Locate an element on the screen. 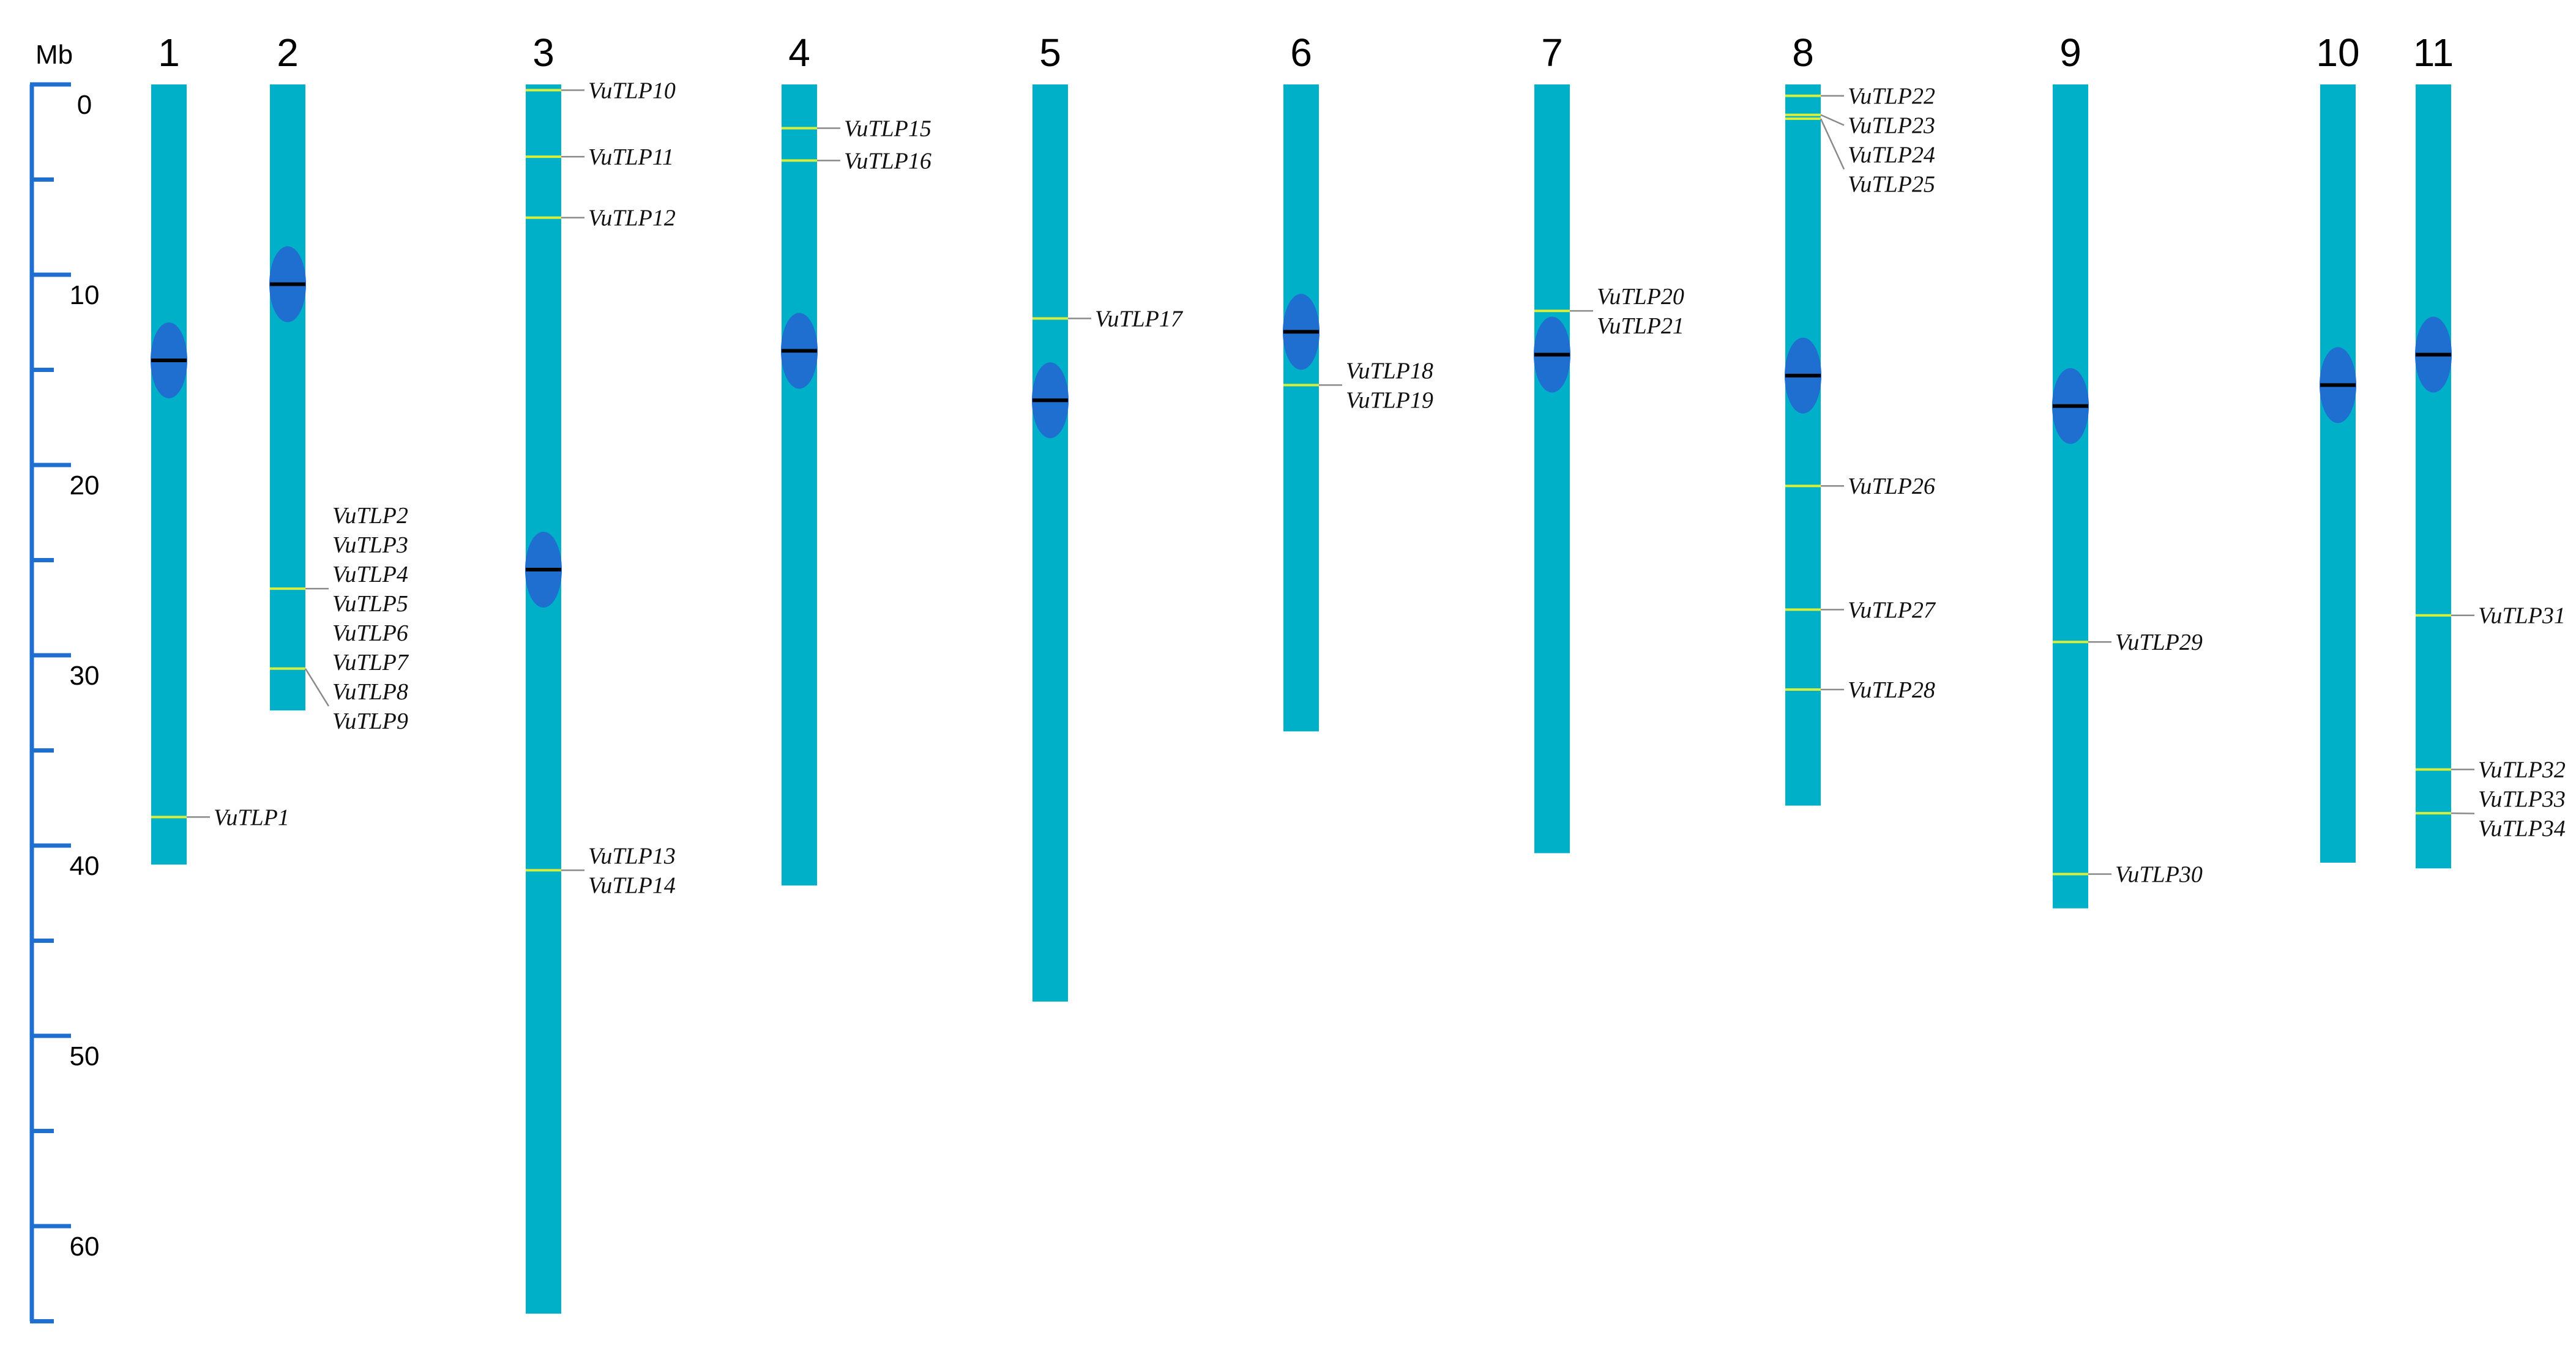 This screenshot has height=1354, width=2576. gene-label-VuTLP4: VuTLP4 is located at coordinates (370, 574).